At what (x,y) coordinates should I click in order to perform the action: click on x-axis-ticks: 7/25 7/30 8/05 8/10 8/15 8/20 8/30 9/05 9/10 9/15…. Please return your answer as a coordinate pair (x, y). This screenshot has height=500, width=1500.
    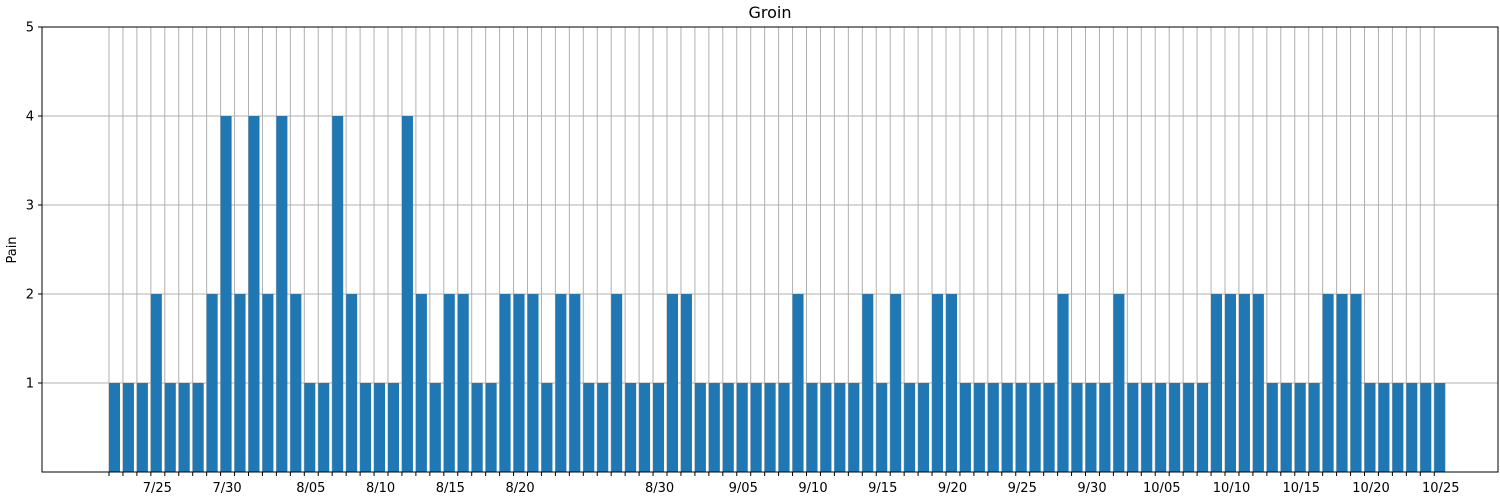
    Looking at the image, I should click on (783, 484).